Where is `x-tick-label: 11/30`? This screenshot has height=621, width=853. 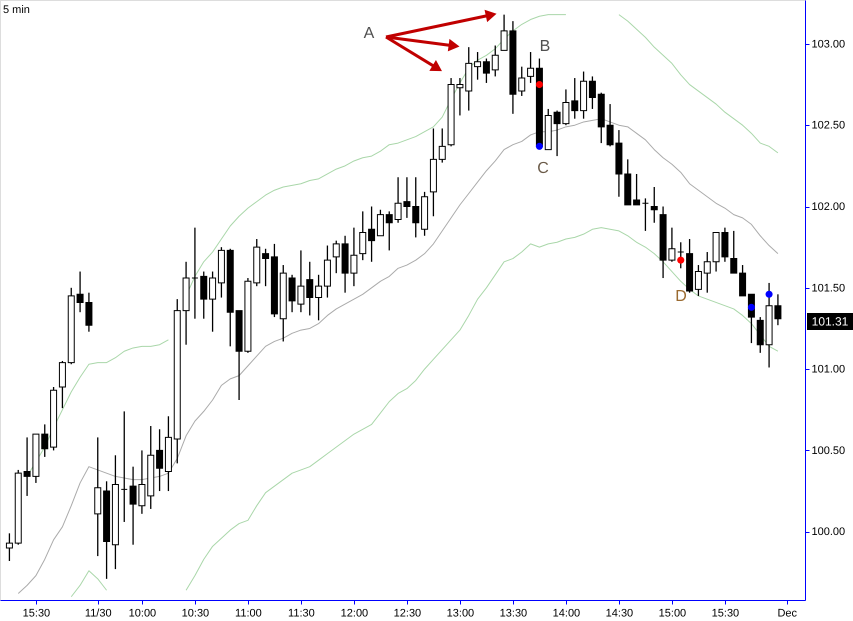
x-tick-label: 11/30 is located at coordinates (98, 614).